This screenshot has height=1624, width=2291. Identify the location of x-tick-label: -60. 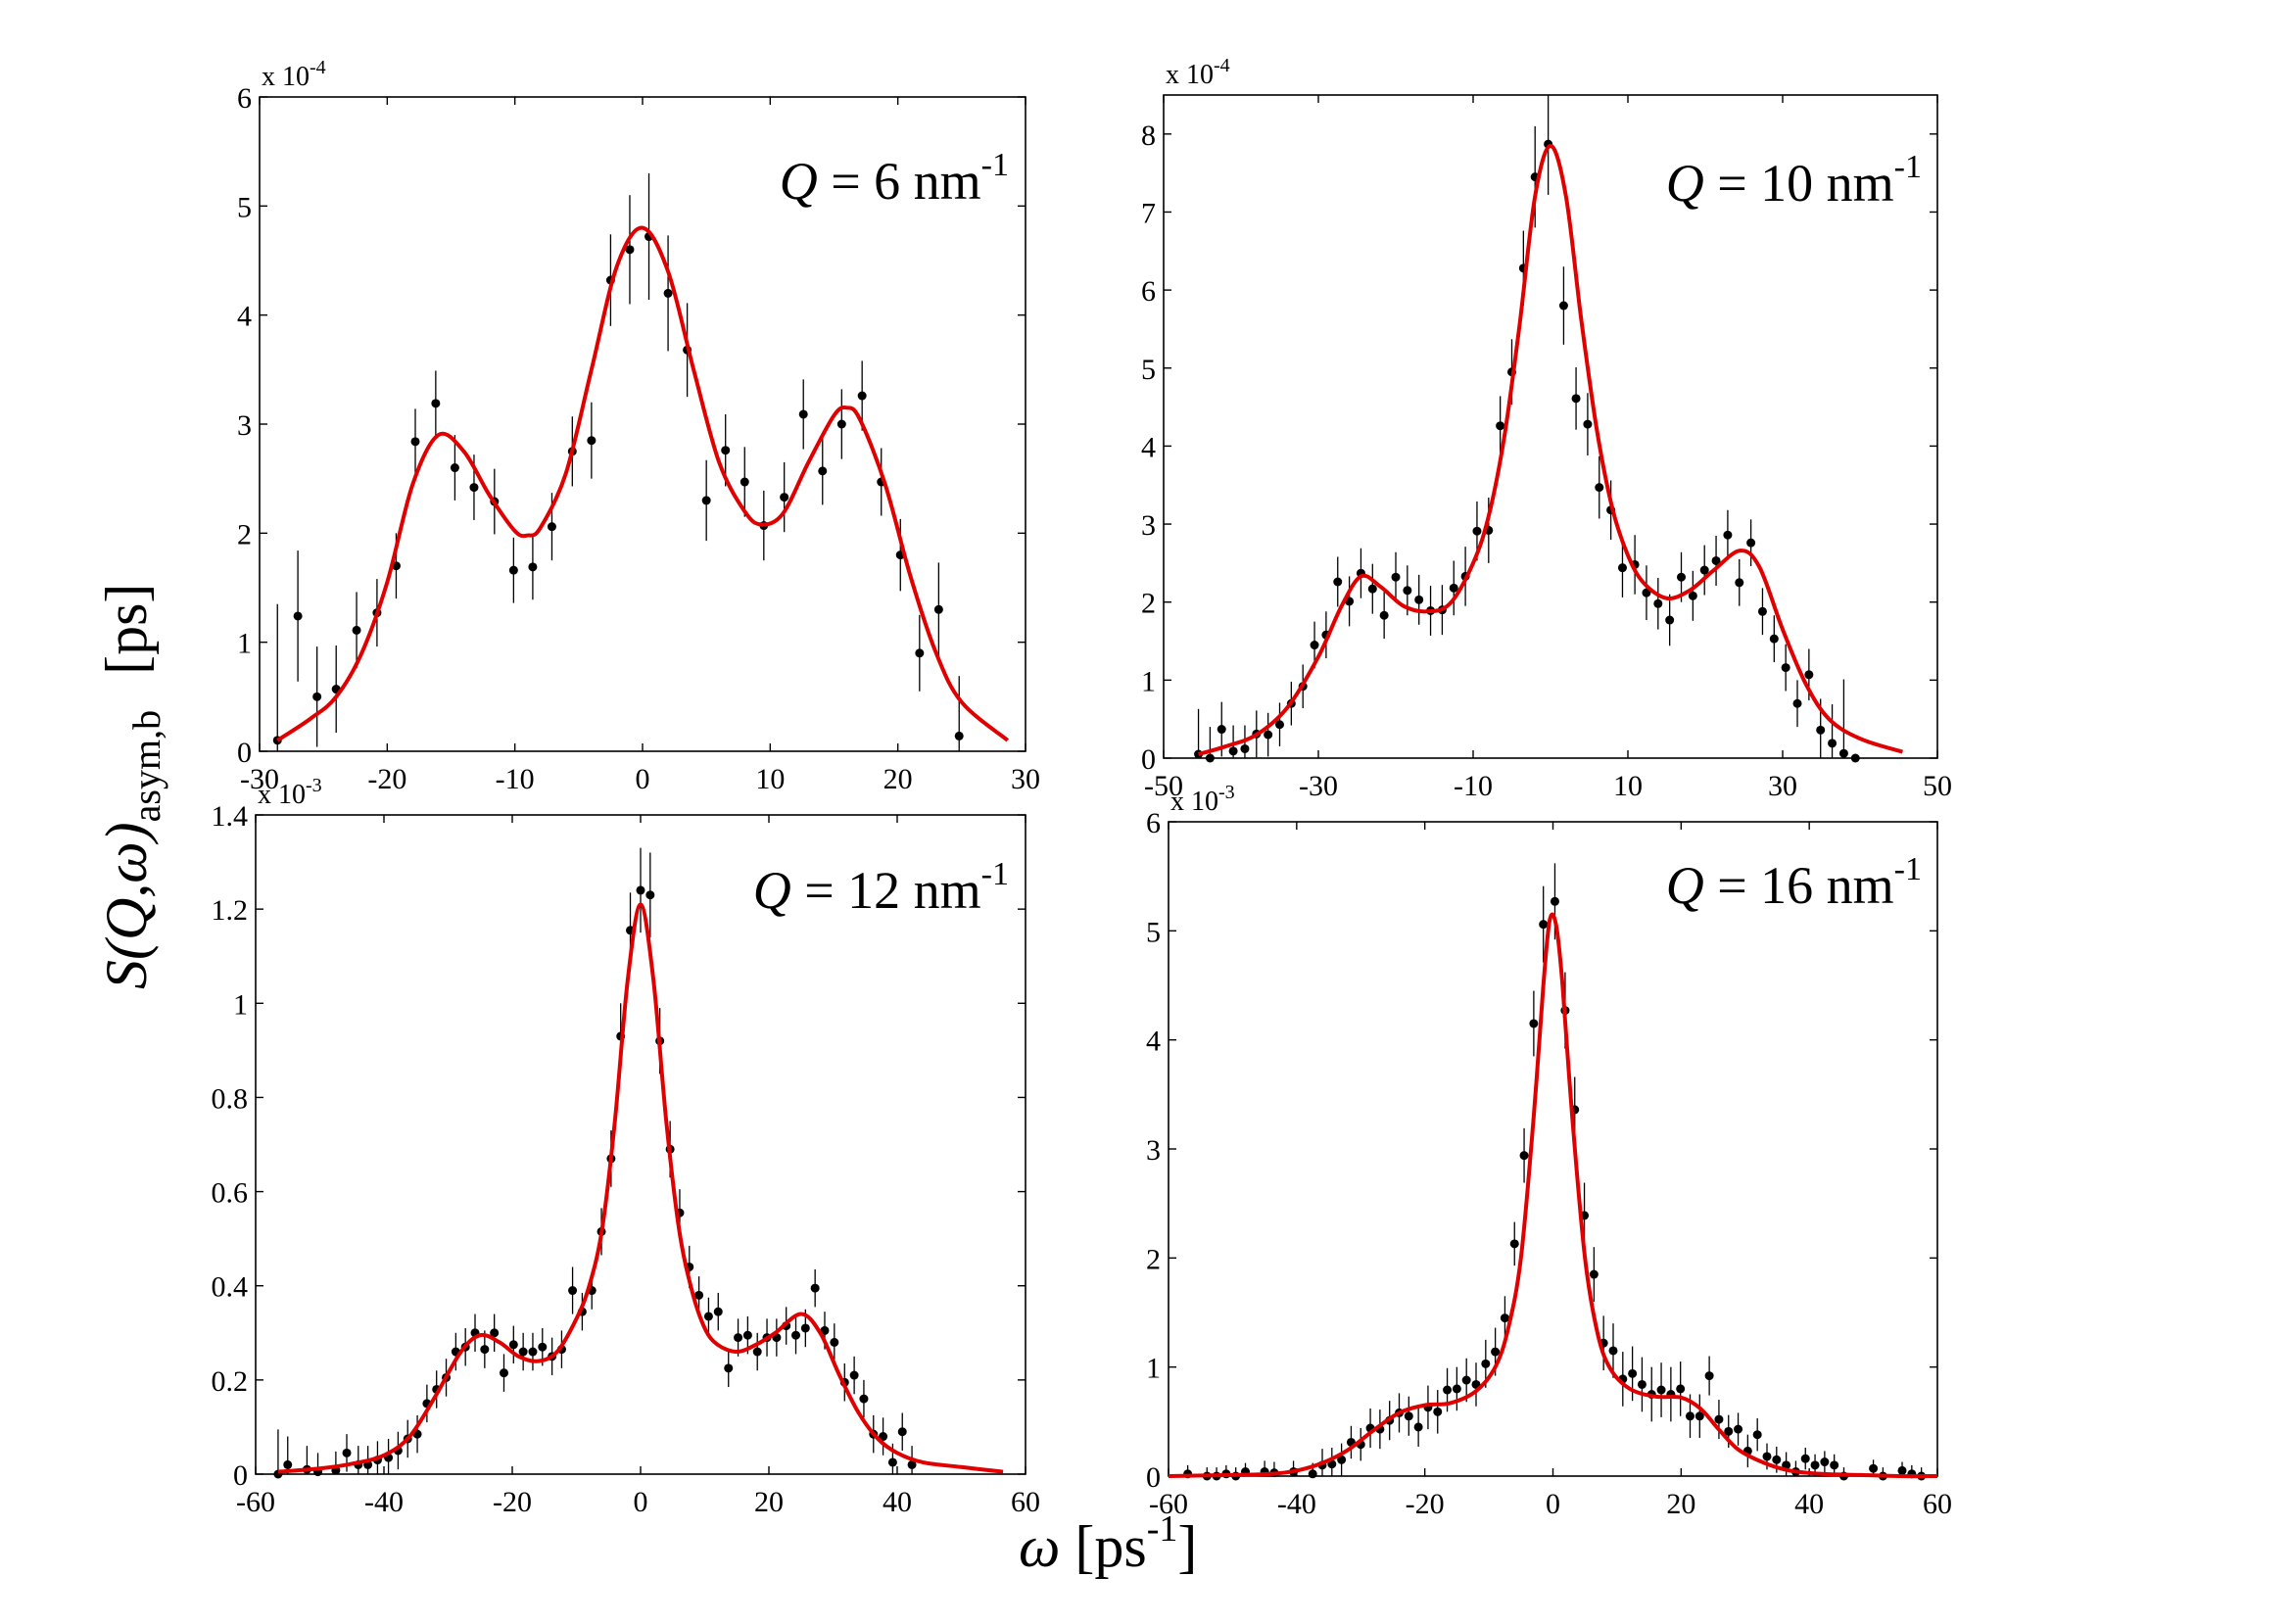
(255, 1502).